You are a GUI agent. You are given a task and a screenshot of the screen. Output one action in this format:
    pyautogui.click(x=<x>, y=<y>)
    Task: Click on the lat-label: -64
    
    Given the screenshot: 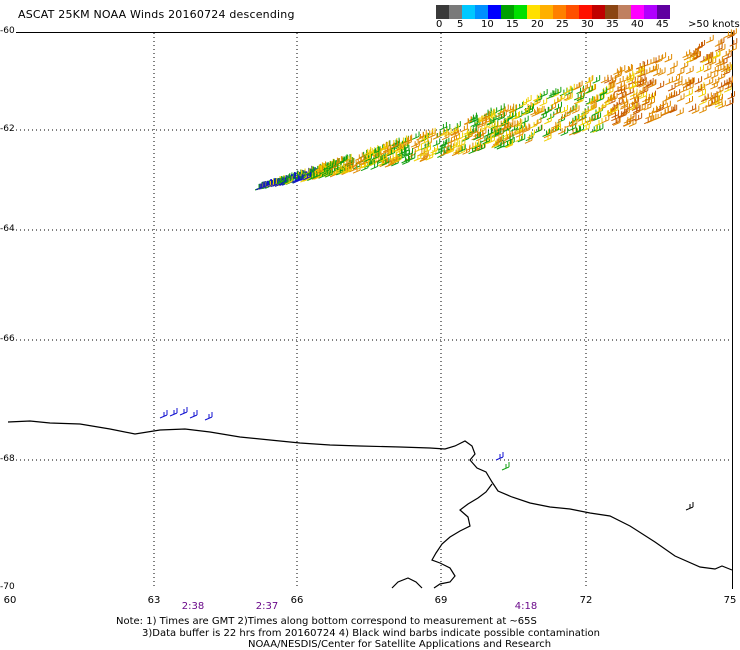 What is the action you would take?
    pyautogui.click(x=8, y=229)
    